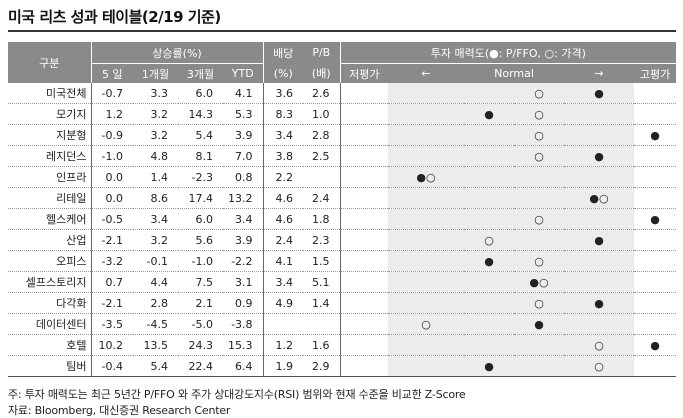 This screenshot has width=683, height=418. Describe the element at coordinates (50, 345) in the screenshot. I see `sector-name: 호텔` at that location.